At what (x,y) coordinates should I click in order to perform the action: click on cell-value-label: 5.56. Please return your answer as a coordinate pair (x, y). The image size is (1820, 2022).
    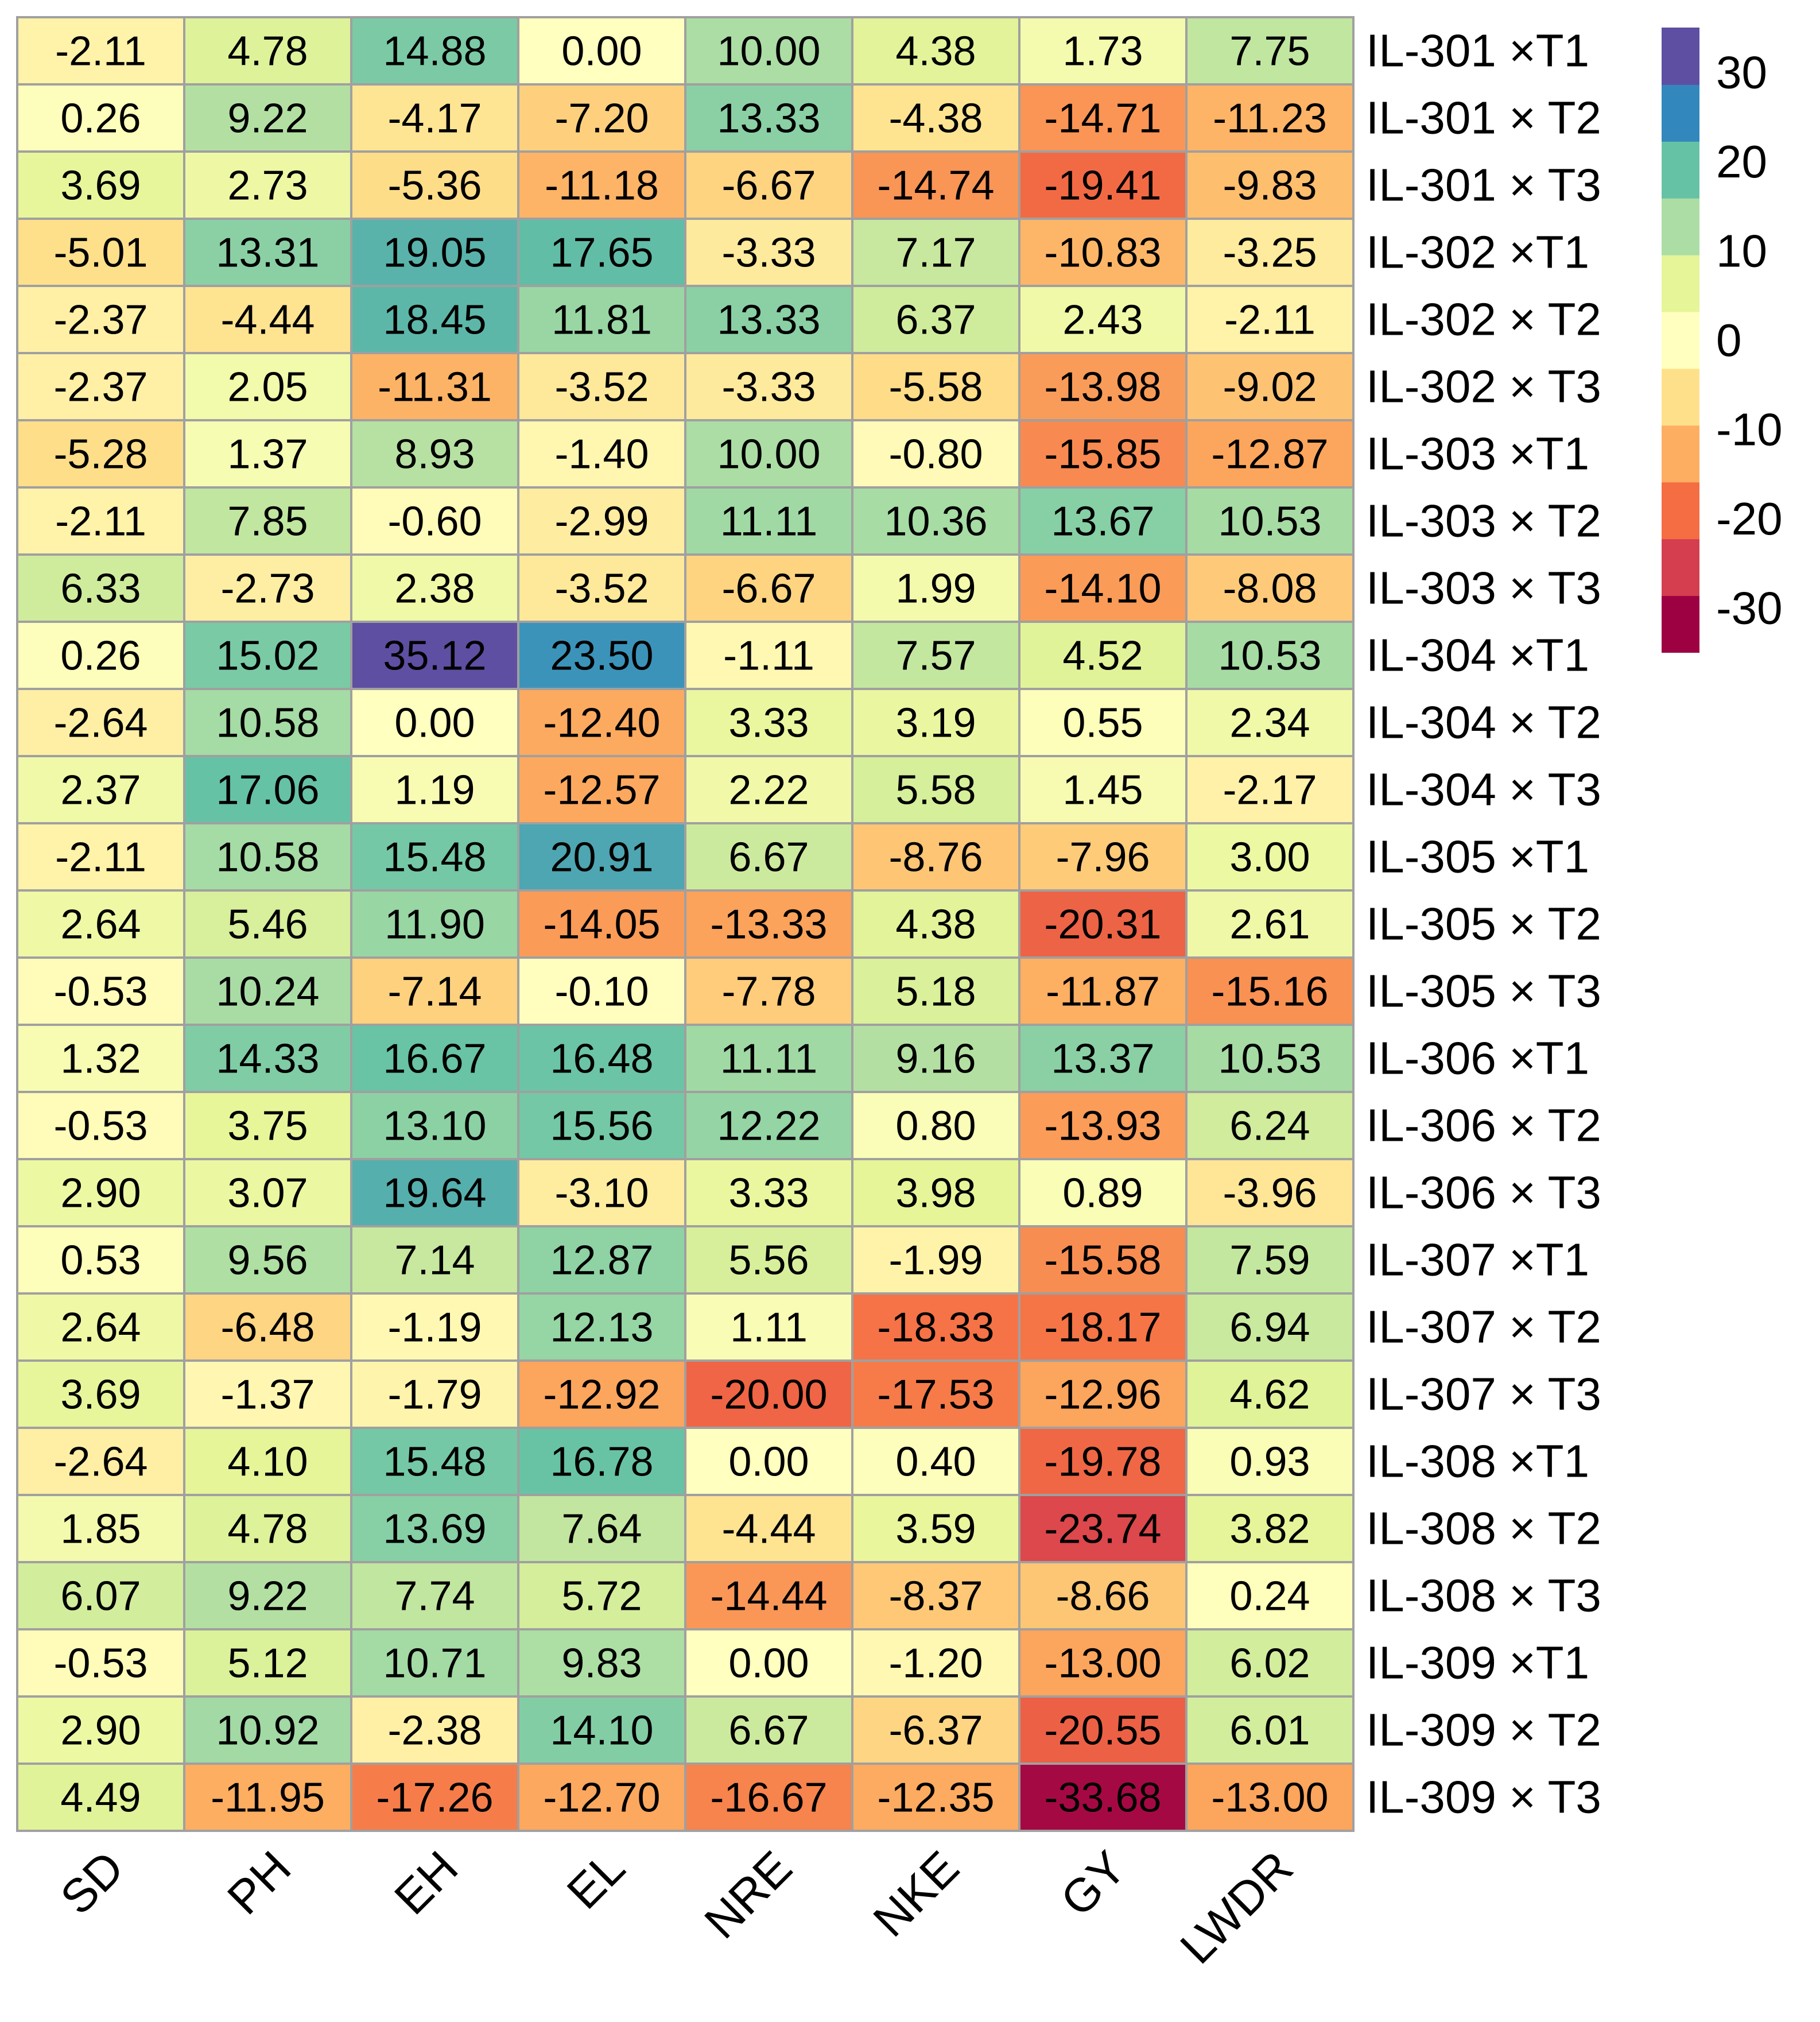
    Looking at the image, I should click on (769, 1261).